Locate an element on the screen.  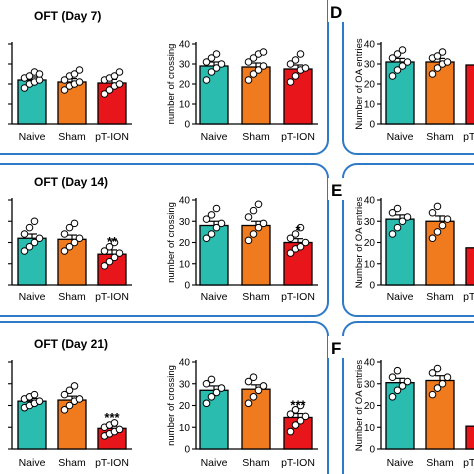
chart-day14-center: OFT (Day 14) Naive Sham ** pT-ION is located at coordinates (70, 239).